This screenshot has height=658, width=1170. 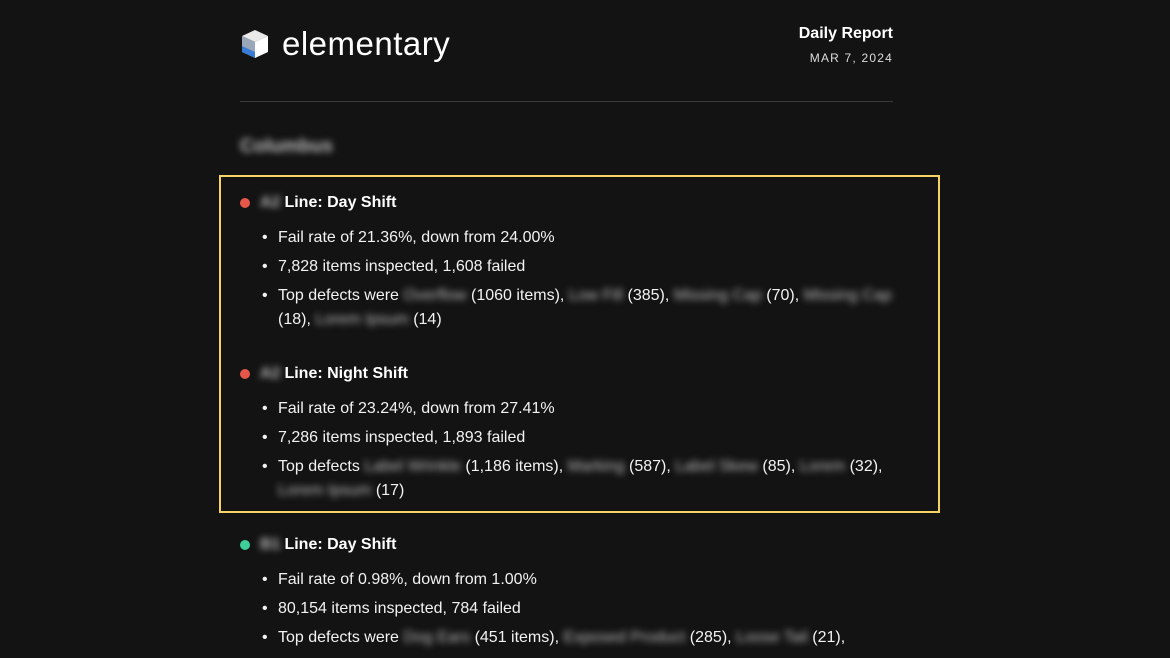 What do you see at coordinates (822, 466) in the screenshot?
I see `defect-name: Lorem` at bounding box center [822, 466].